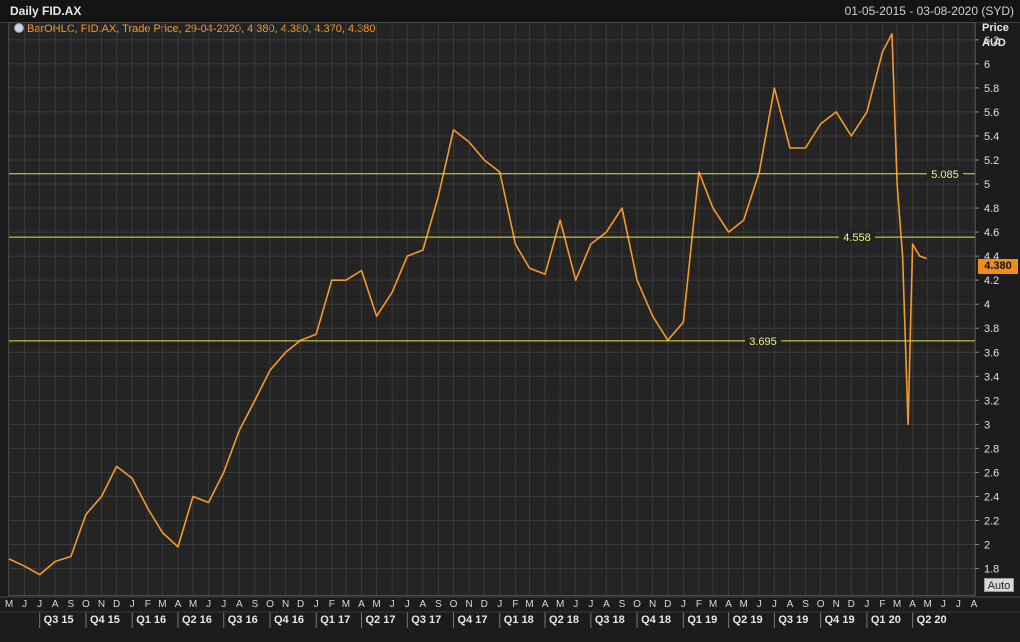  What do you see at coordinates (991, 353) in the screenshot?
I see `y-tick-label: 3.6` at bounding box center [991, 353].